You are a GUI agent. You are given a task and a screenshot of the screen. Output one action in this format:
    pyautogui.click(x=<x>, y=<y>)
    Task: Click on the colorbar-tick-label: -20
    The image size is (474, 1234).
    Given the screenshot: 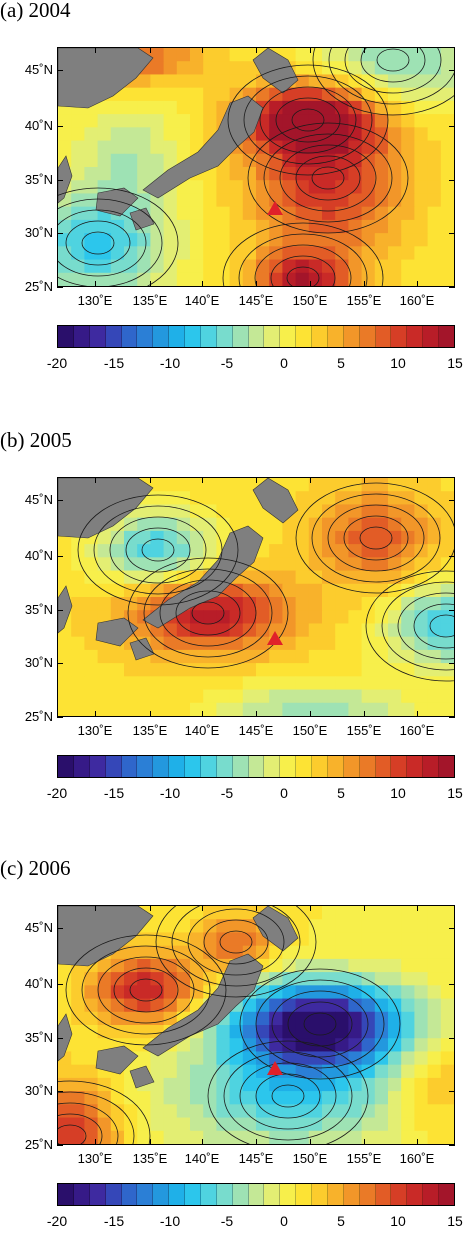 What is the action you would take?
    pyautogui.click(x=57, y=1221)
    